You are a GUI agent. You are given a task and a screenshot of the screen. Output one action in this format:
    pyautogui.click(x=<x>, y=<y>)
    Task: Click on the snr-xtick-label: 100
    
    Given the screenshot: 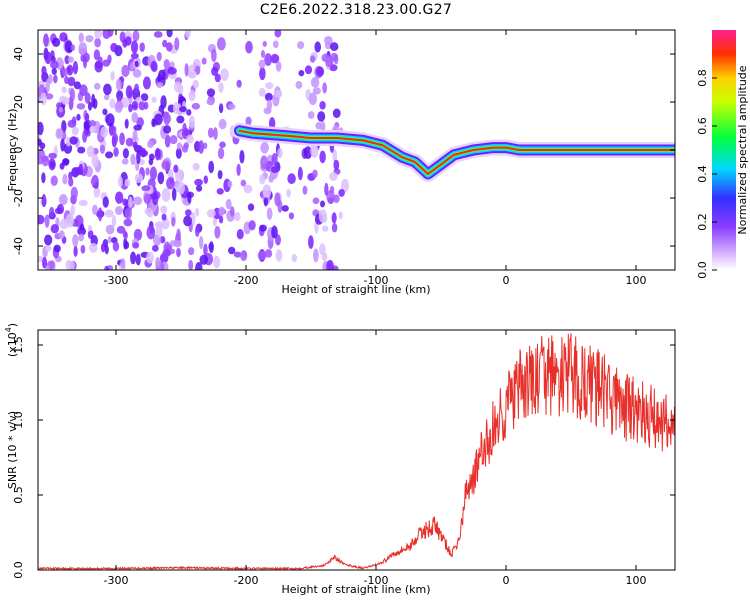 What is the action you would take?
    pyautogui.click(x=636, y=580)
    